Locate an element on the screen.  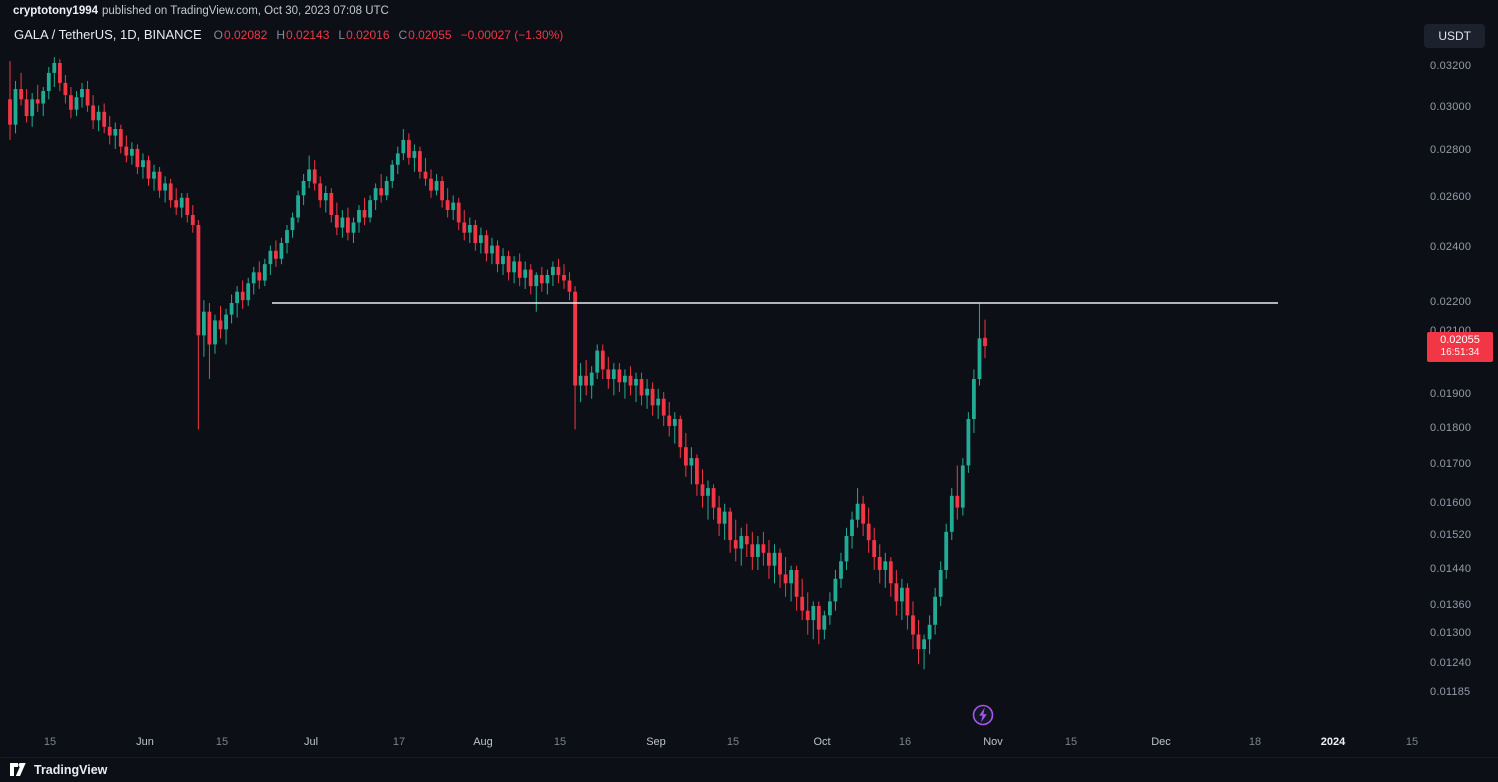
time-axis-label: 18 is located at coordinates (1255, 742).